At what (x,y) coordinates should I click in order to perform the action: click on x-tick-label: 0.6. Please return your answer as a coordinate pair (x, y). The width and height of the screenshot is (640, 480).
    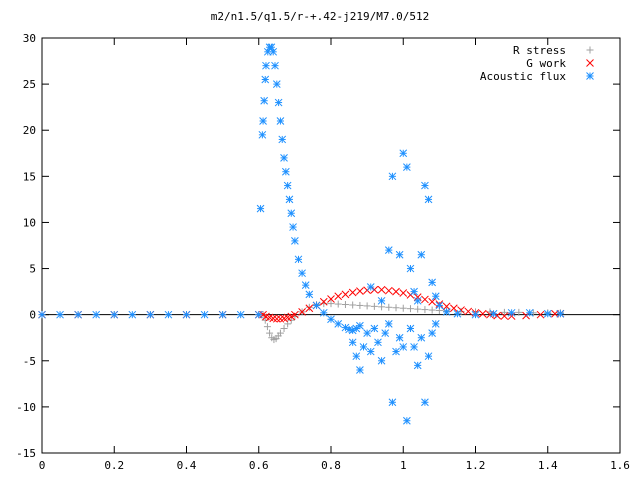
    Looking at the image, I should click on (259, 465).